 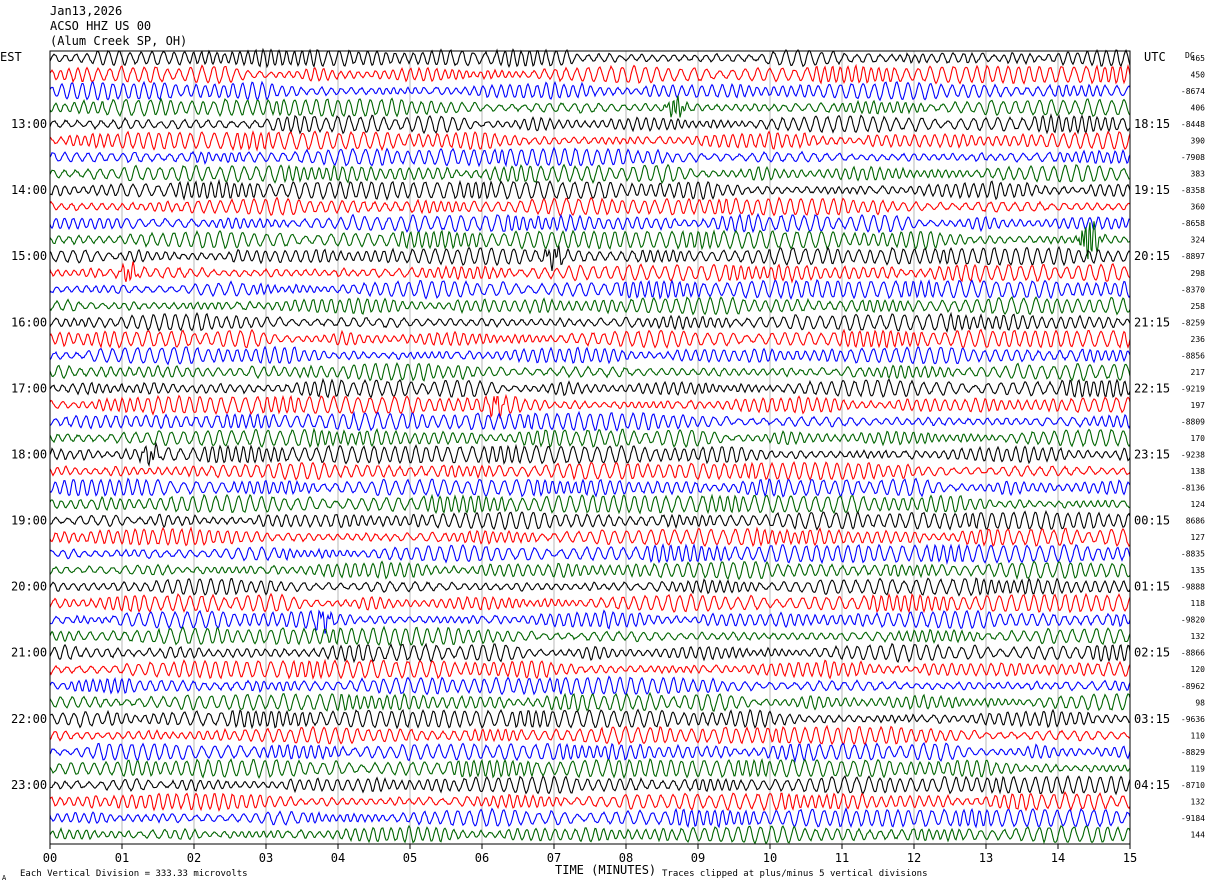 I want to click on dc-offset-label: -8866, so click(x=1193, y=653).